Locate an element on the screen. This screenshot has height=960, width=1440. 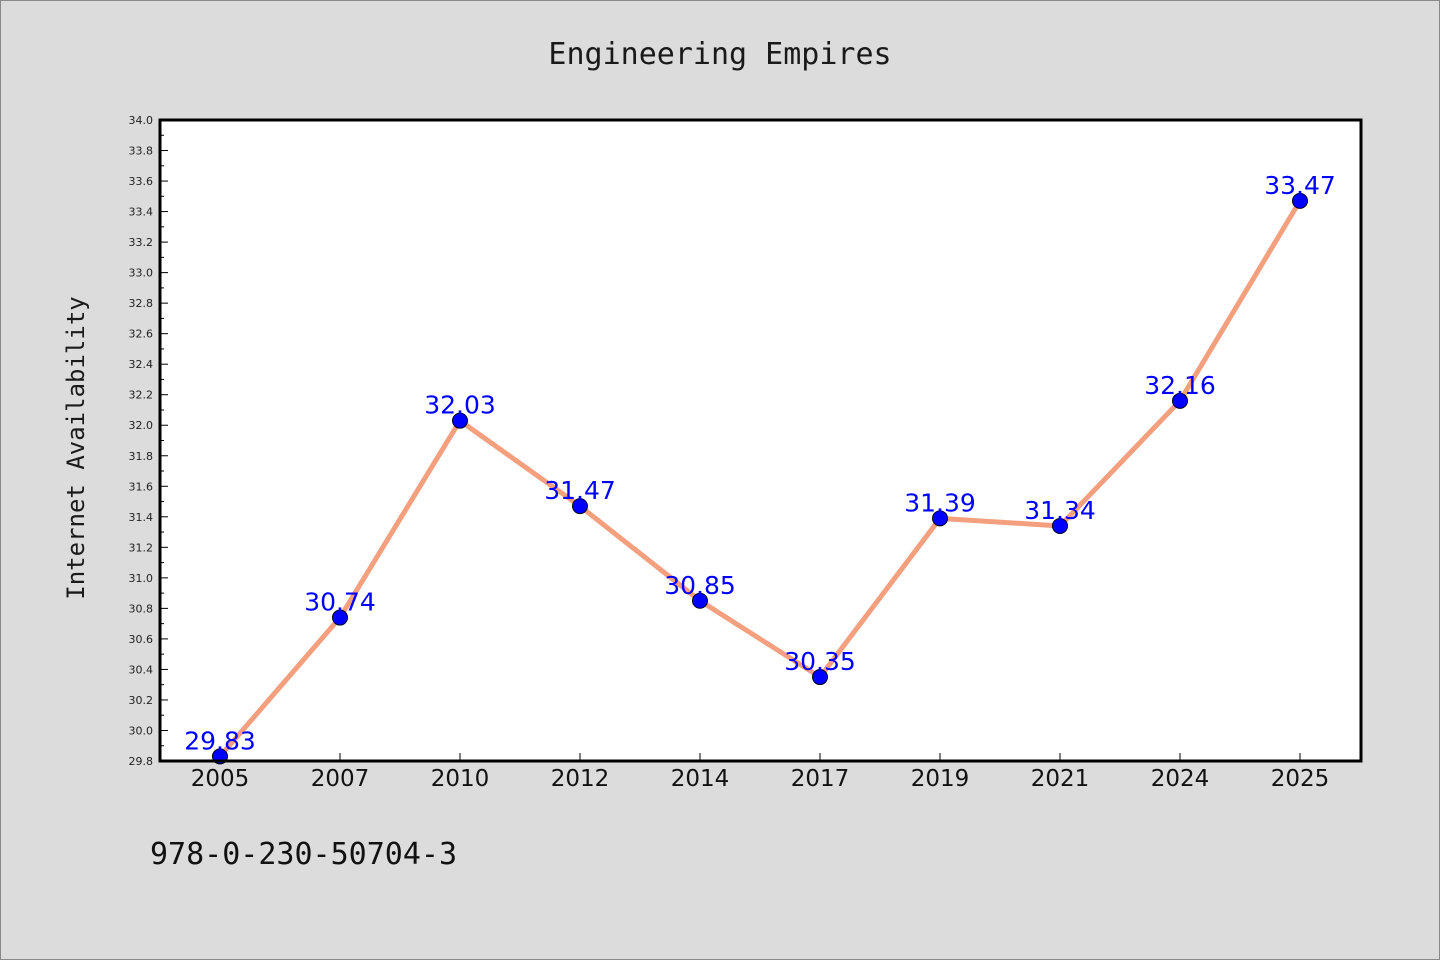
y-tick-label: 33.4 is located at coordinates (141, 212).